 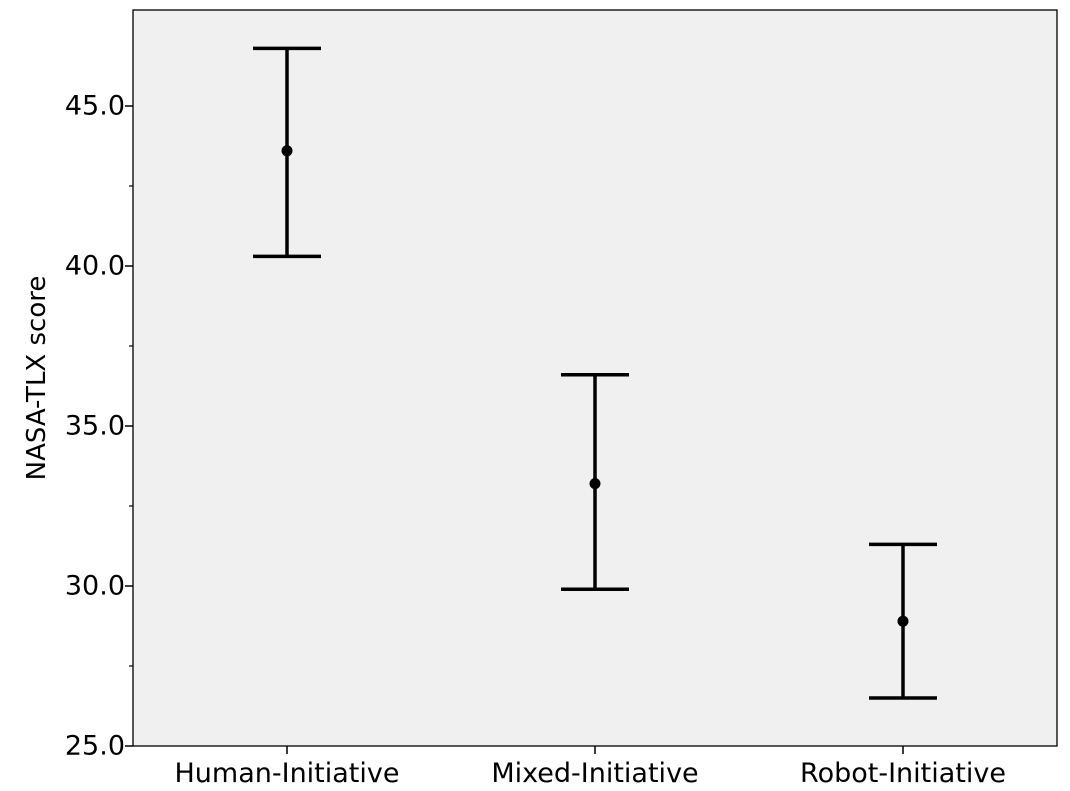 What do you see at coordinates (286, 773) in the screenshot?
I see `x-tick-label: Human-Initiative` at bounding box center [286, 773].